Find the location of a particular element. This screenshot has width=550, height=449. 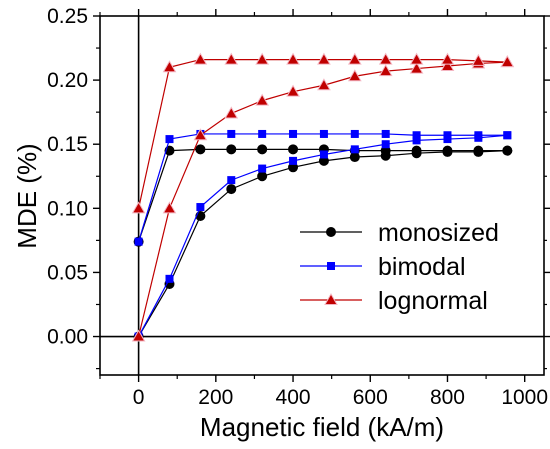

x-axis-title: Magnetic field (kA/m) is located at coordinates (322, 427).